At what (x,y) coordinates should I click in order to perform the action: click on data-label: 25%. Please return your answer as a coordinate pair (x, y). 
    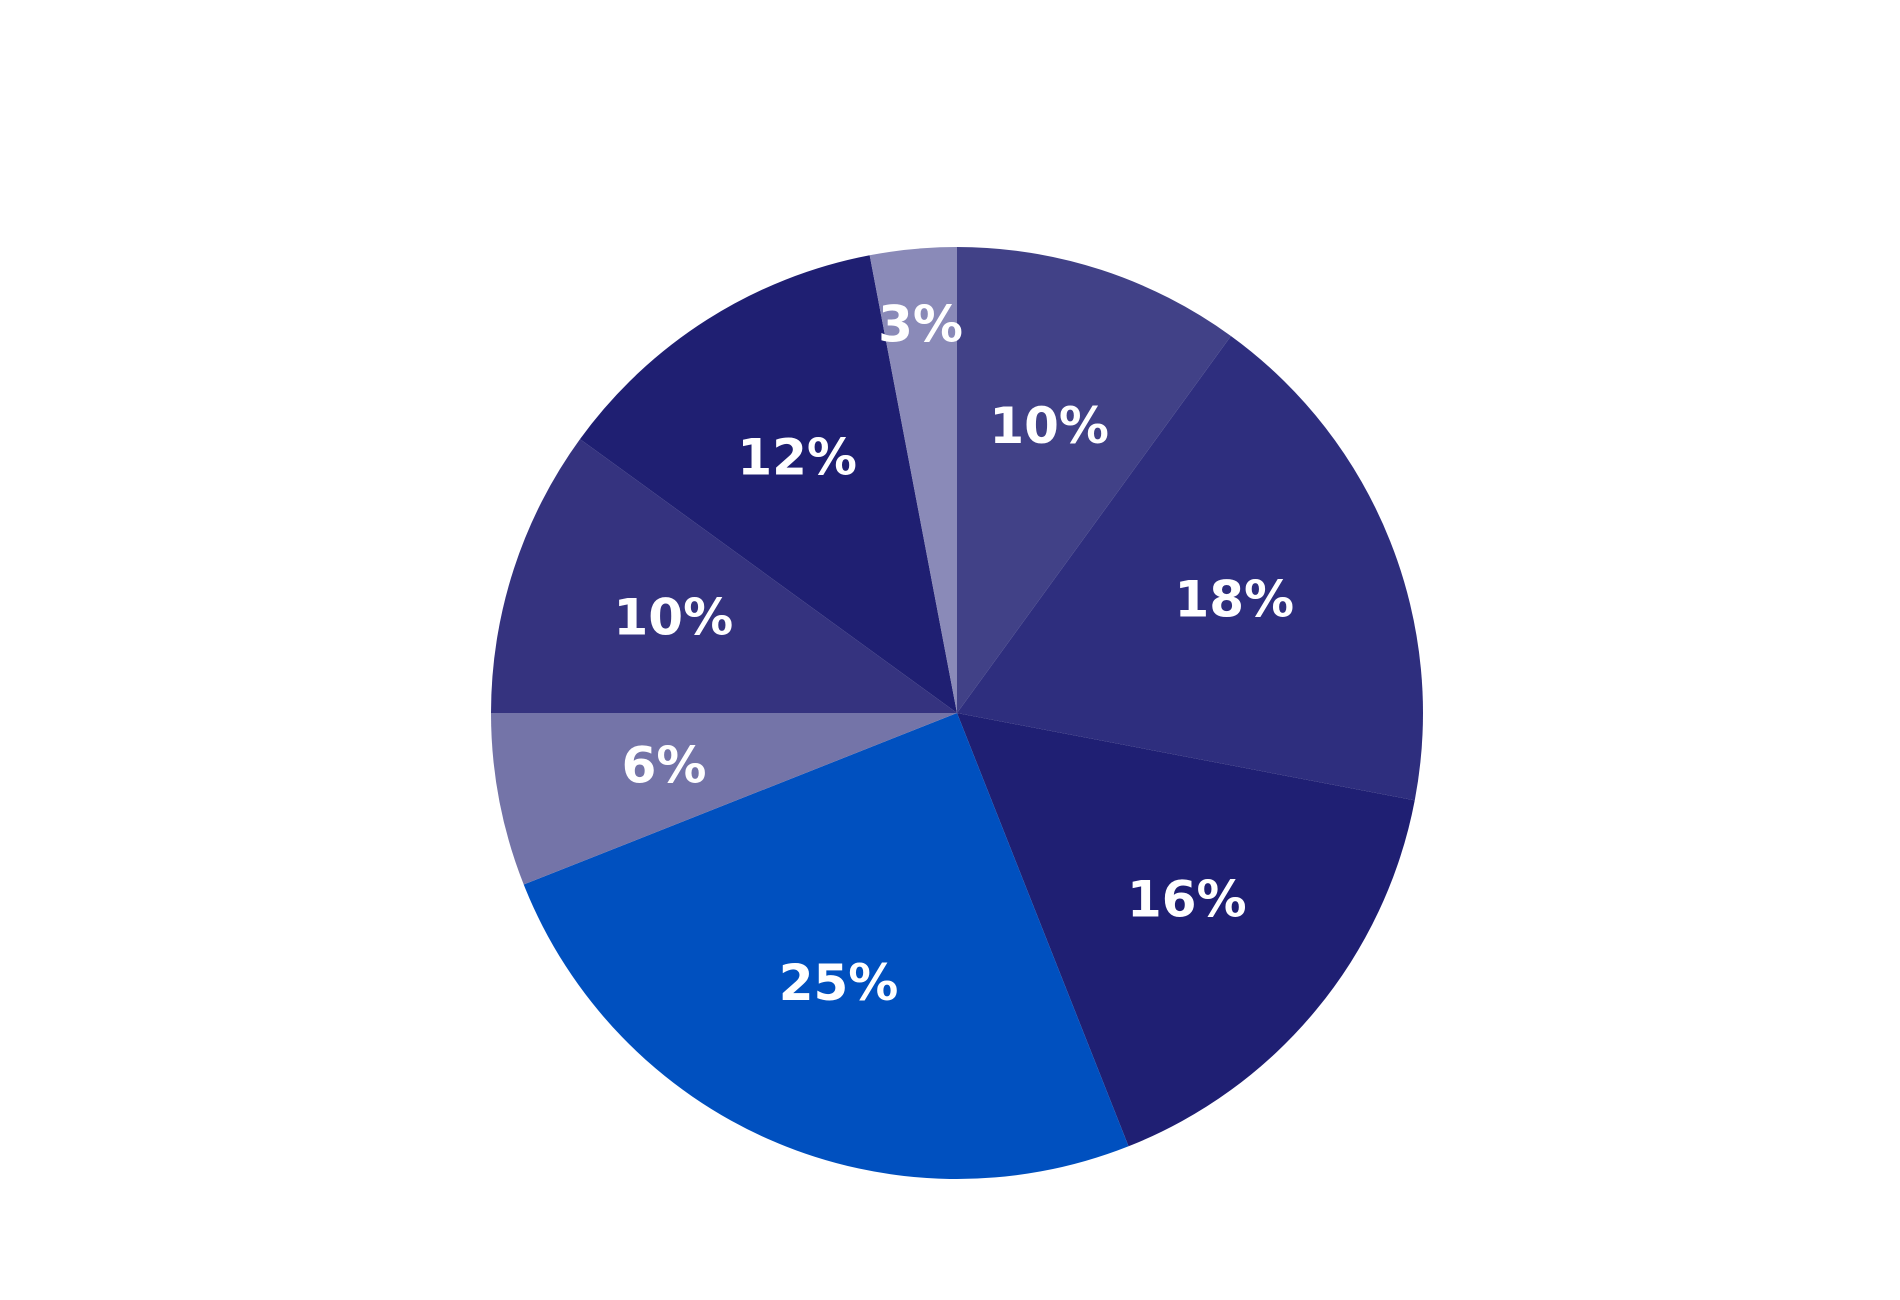
    Looking at the image, I should click on (839, 983).